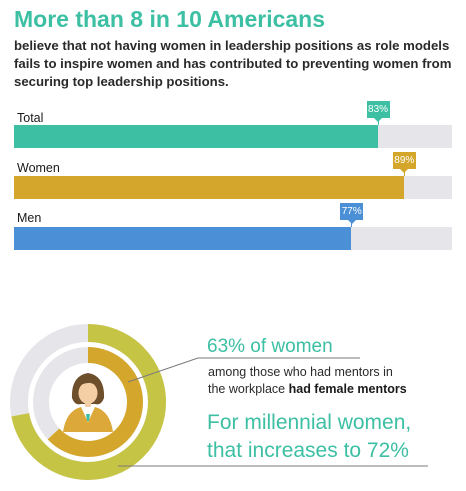 The height and width of the screenshot is (491, 466). I want to click on stat-63-percent: 63% of women, so click(270, 346).